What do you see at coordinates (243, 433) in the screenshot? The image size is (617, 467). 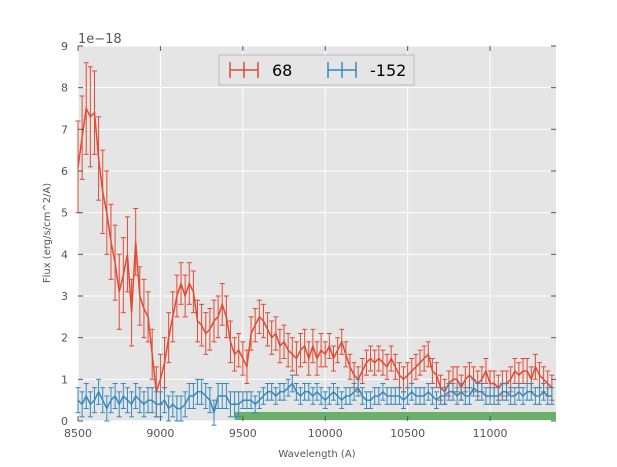 I see `x-tick-label: 9500` at bounding box center [243, 433].